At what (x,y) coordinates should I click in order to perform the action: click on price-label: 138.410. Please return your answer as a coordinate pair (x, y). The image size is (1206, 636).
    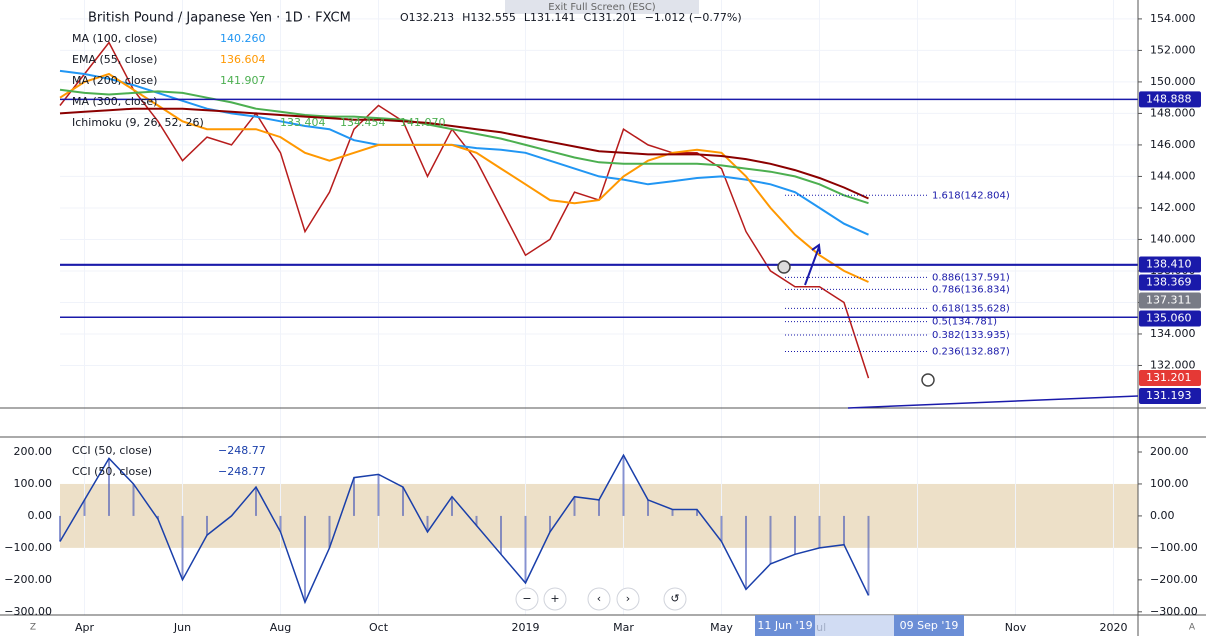
    Looking at the image, I should click on (1169, 263).